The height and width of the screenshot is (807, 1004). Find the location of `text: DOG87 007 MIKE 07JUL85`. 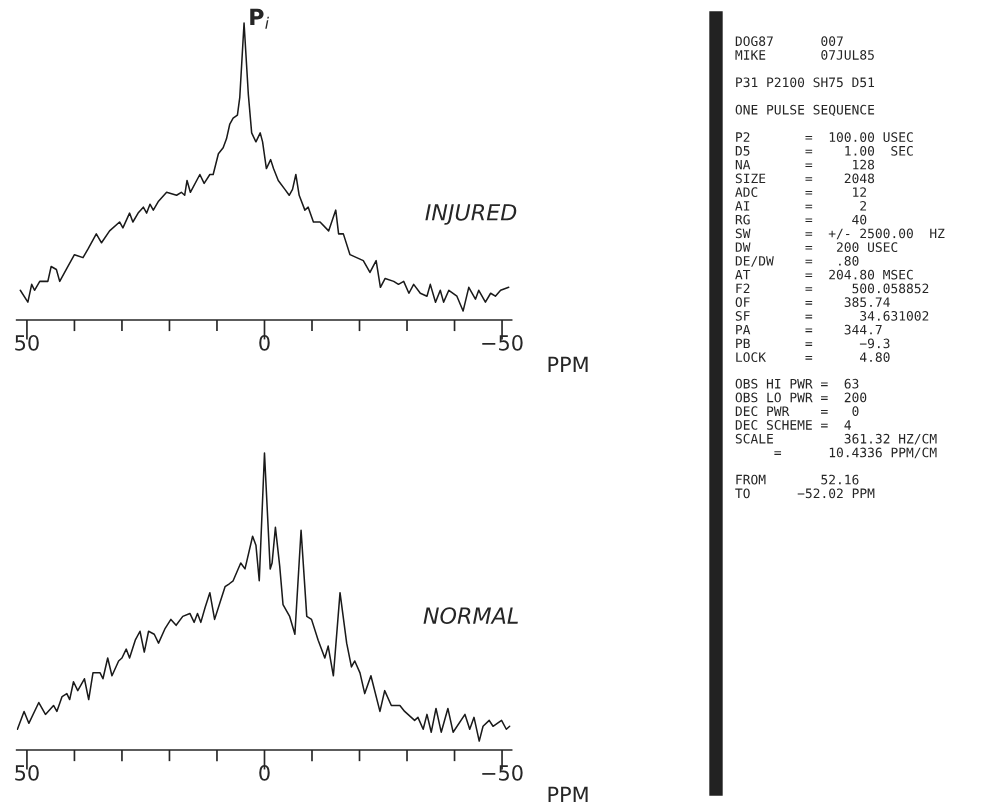

text: DOG87 007 MIKE 07JUL85 is located at coordinates (804, 48).